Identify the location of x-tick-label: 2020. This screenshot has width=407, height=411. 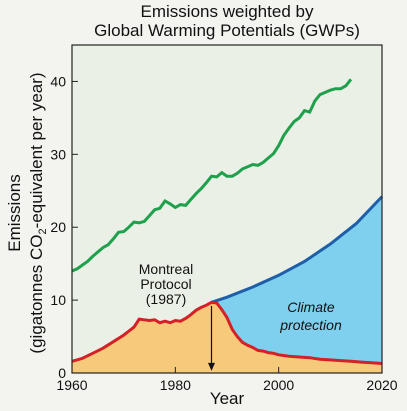
(381, 385).